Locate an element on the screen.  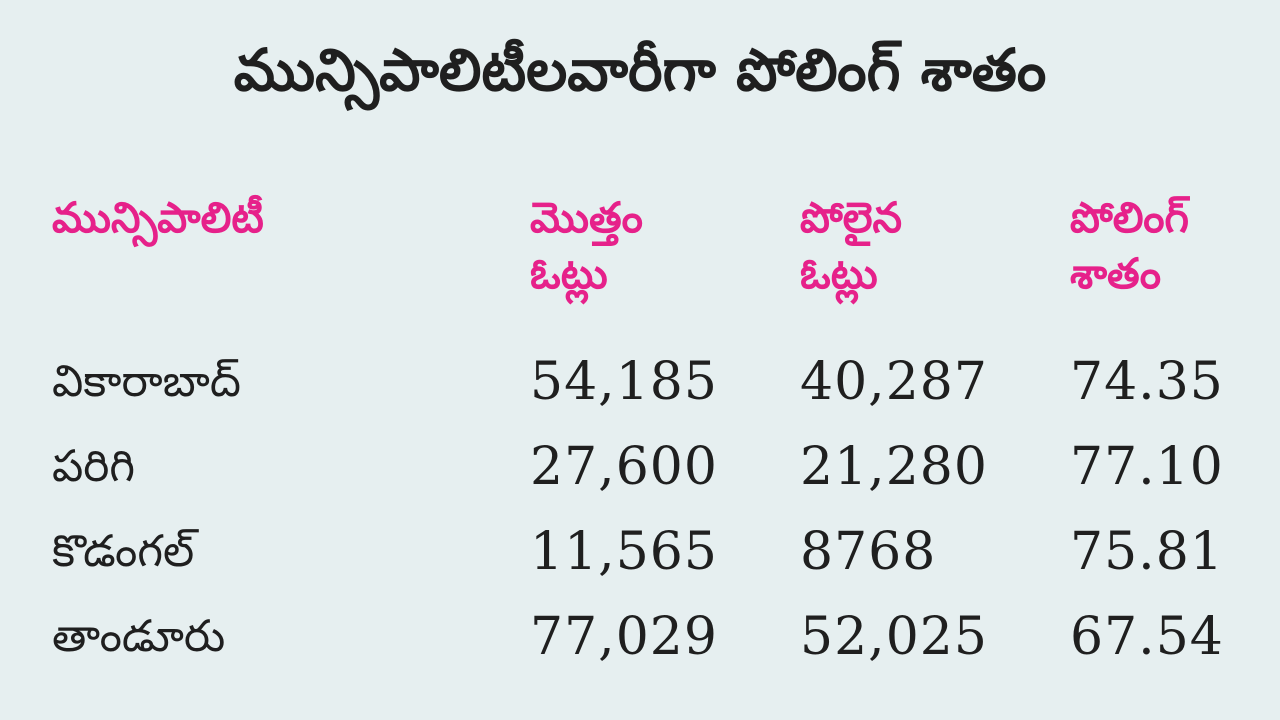
municipality-cell: కొడంగల్ is located at coordinates (123, 551).